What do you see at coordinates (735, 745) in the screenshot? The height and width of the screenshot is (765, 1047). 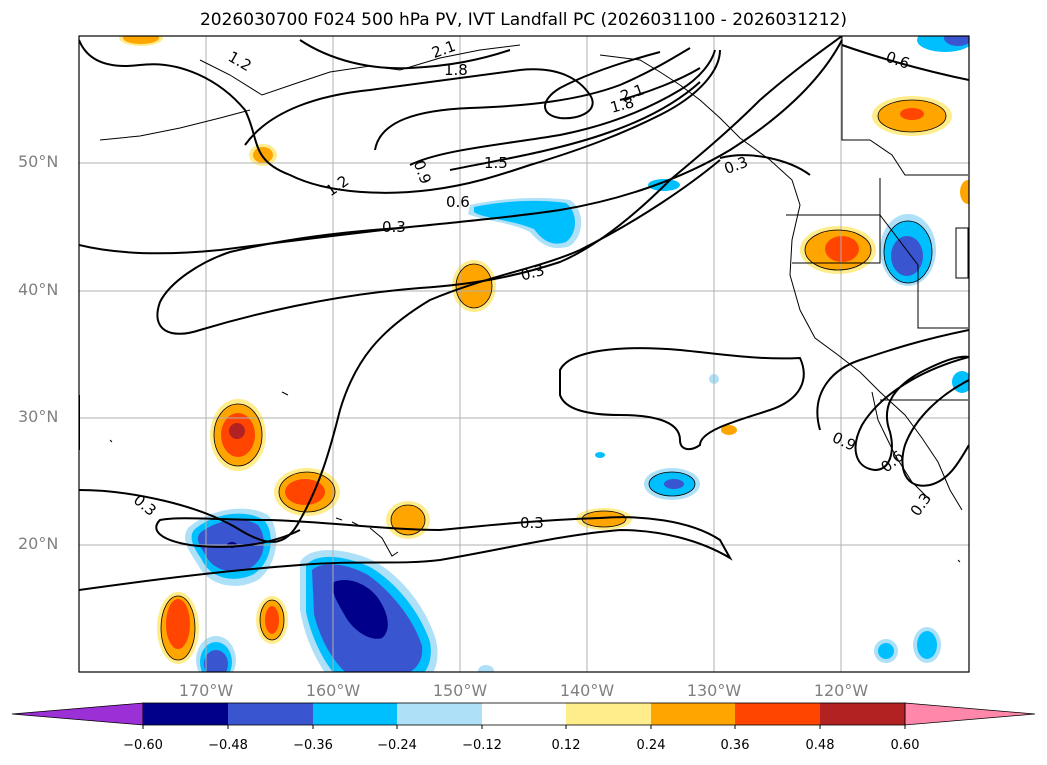 I see `colorbar-tick-label: 0.36` at bounding box center [735, 745].